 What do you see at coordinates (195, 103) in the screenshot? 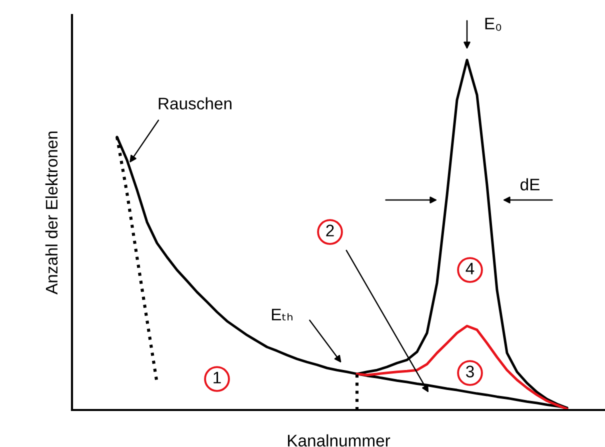
I see `annotation: Rauschen` at bounding box center [195, 103].